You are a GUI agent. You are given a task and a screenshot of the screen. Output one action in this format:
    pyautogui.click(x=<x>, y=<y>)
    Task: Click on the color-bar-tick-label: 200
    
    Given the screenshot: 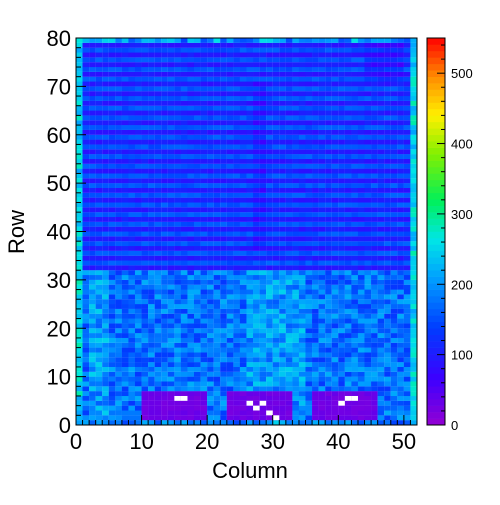 What is the action you would take?
    pyautogui.click(x=462, y=284)
    